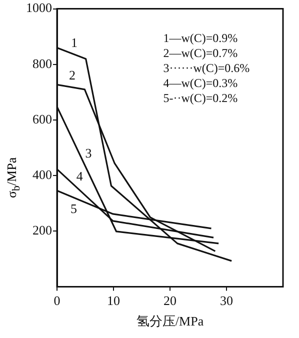 The height and width of the screenshot is (338, 299). I want to click on y-tick-label: 400, so click(42, 174).